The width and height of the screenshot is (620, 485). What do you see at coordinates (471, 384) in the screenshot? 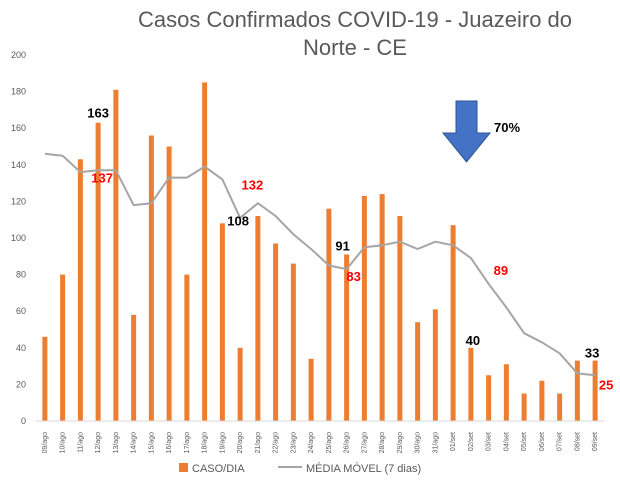
I see `bar-02-set` at bounding box center [471, 384].